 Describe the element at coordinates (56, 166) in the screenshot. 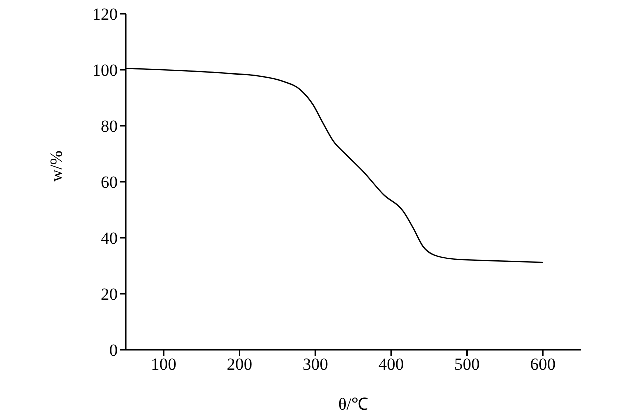

I see `y-axis-title: w/%` at that location.